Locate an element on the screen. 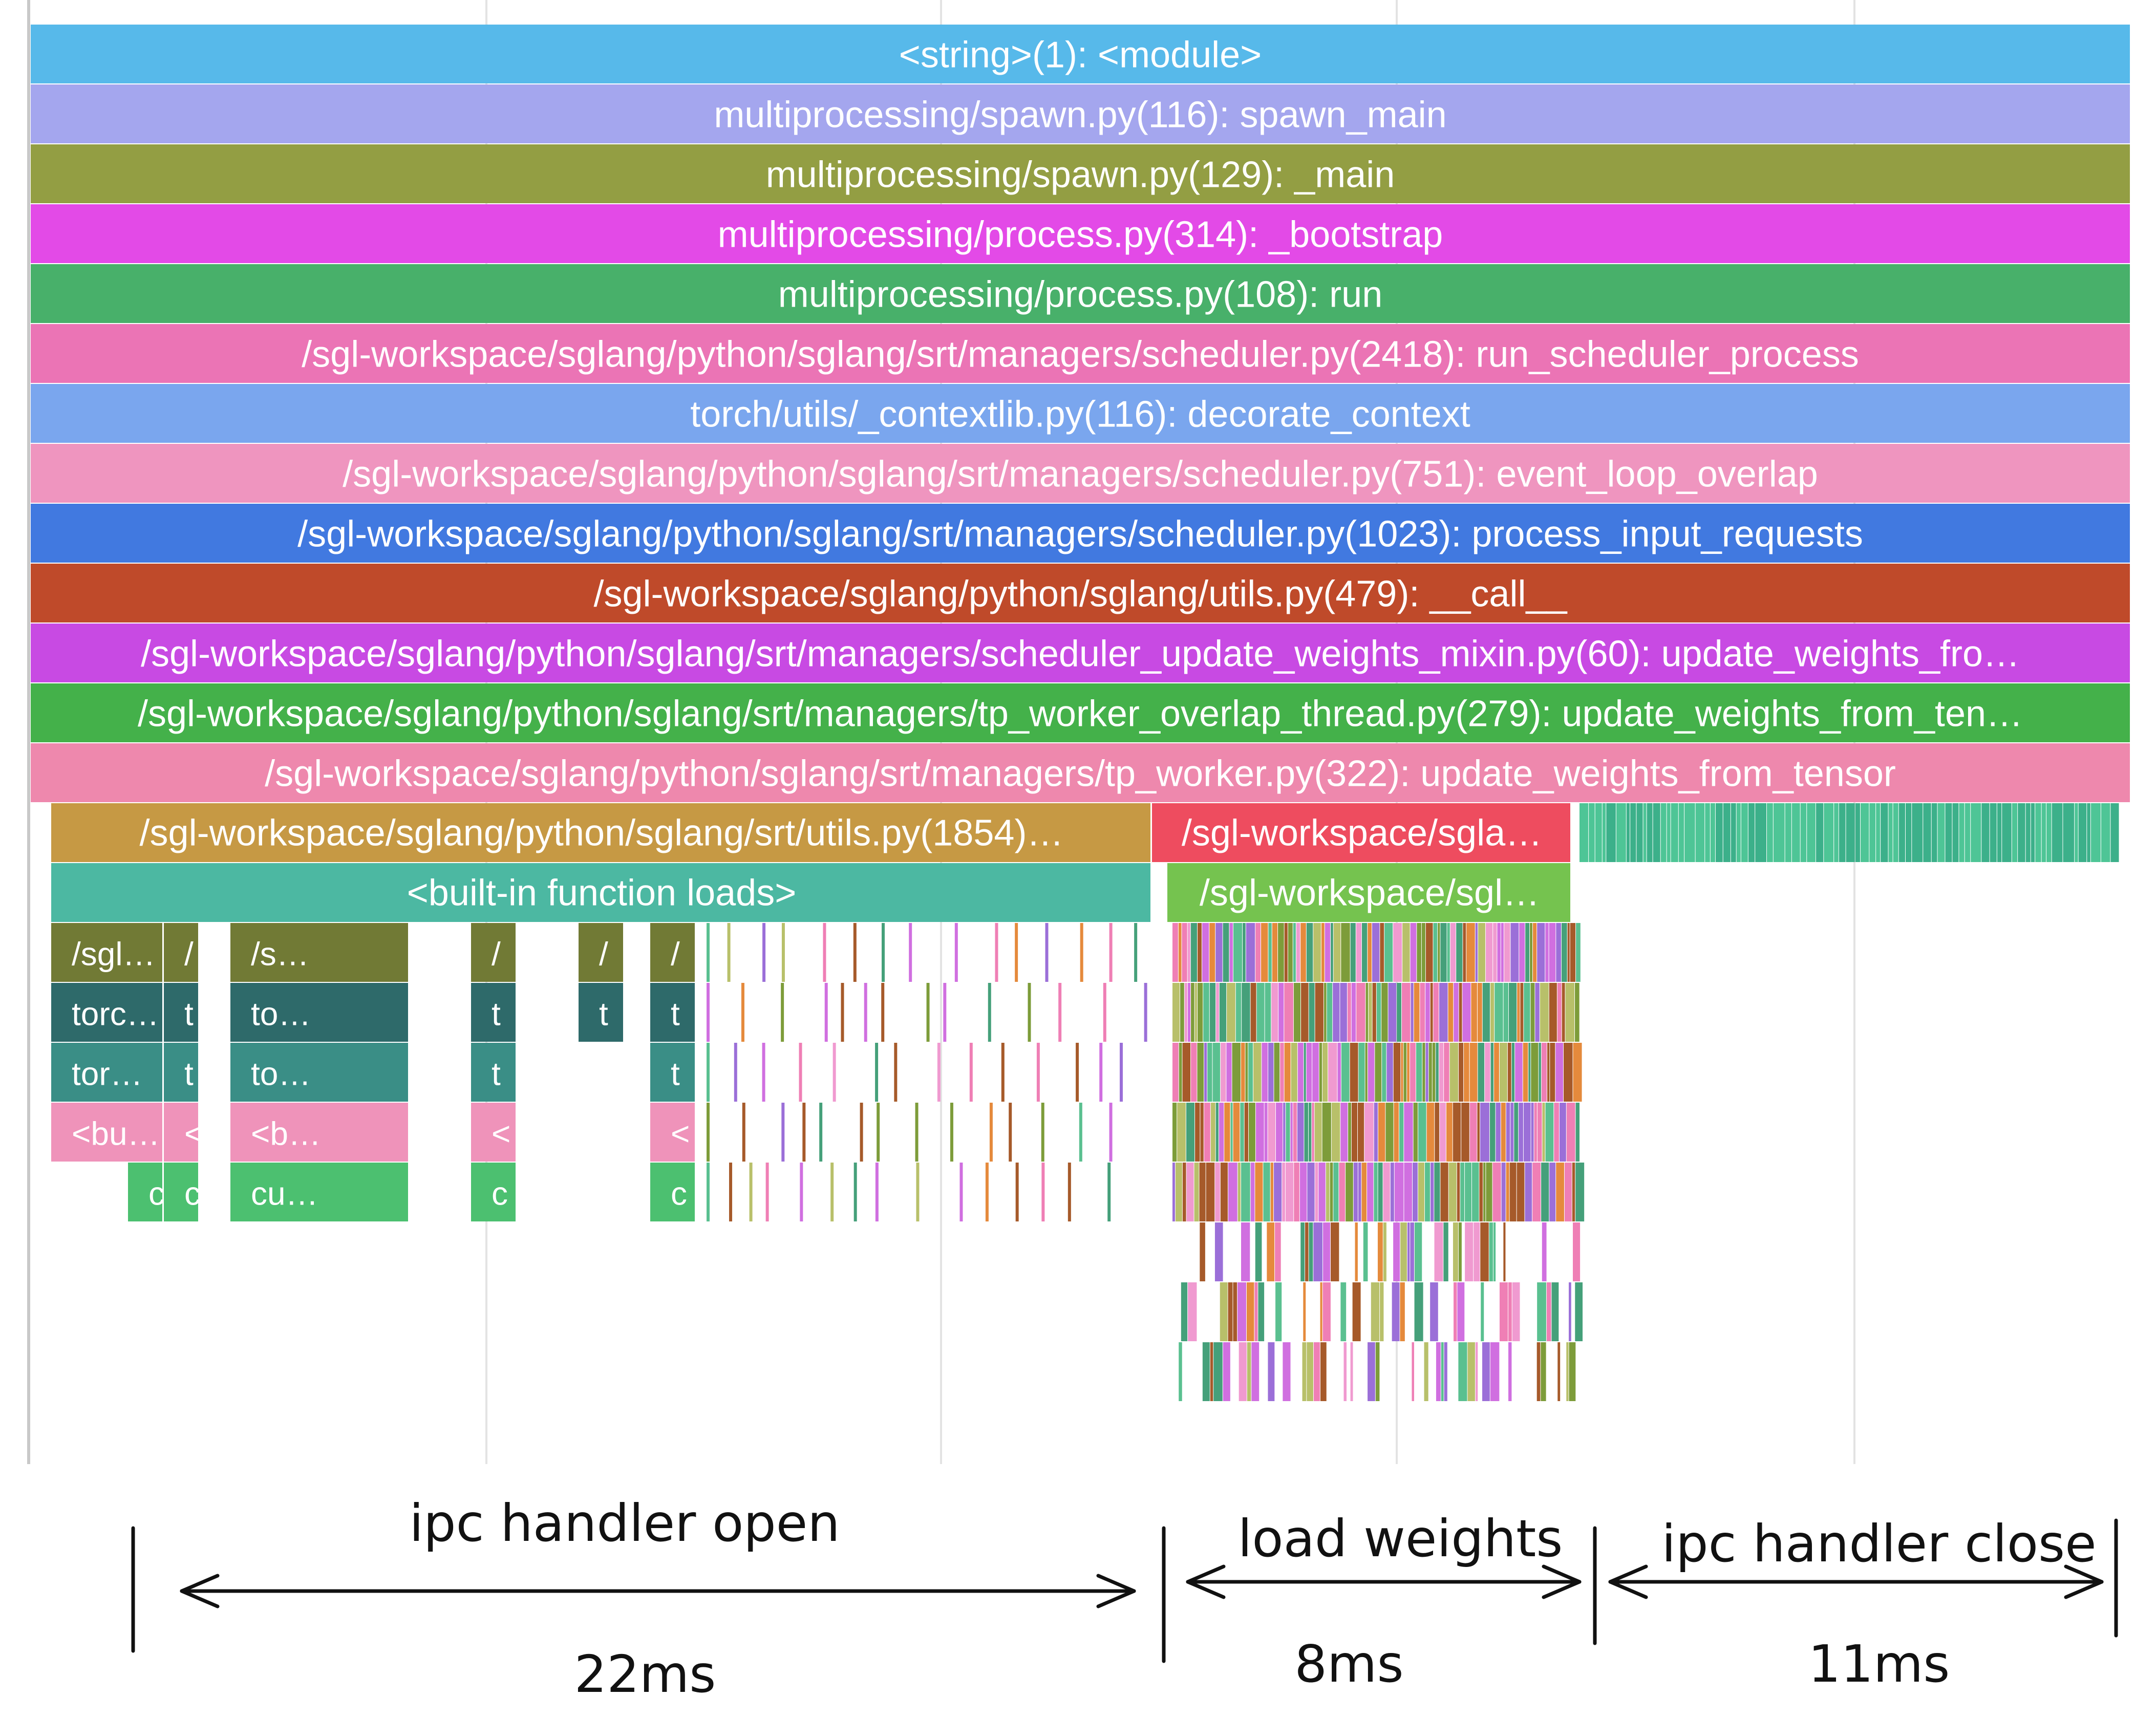  child-frame-label: / is located at coordinates (496, 954).